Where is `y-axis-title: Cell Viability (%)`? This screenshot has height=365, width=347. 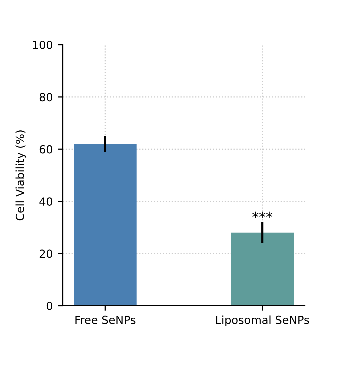 y-axis-title: Cell Viability (%) is located at coordinates (21, 175).